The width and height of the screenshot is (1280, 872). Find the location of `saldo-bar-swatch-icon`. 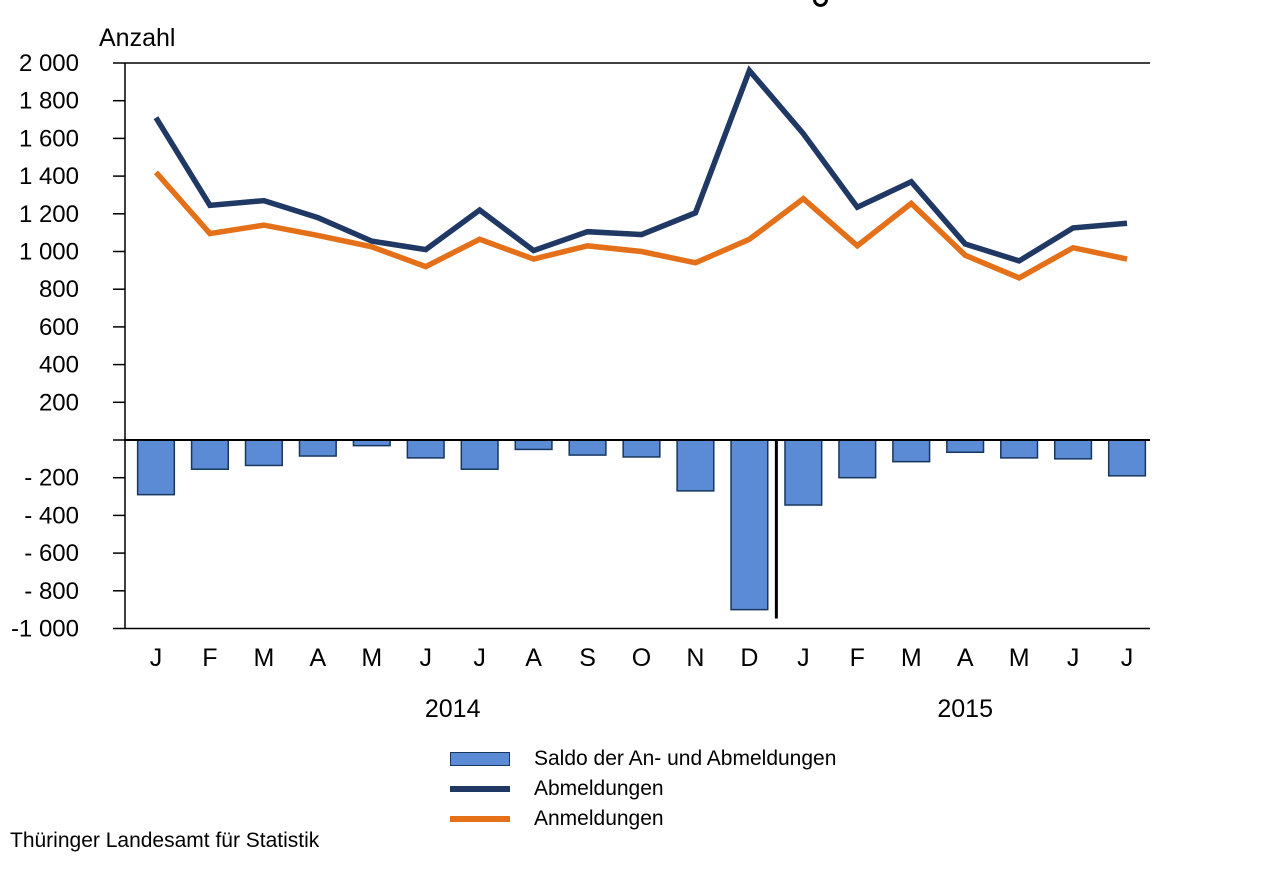

saldo-bar-swatch-icon is located at coordinates (480, 759).